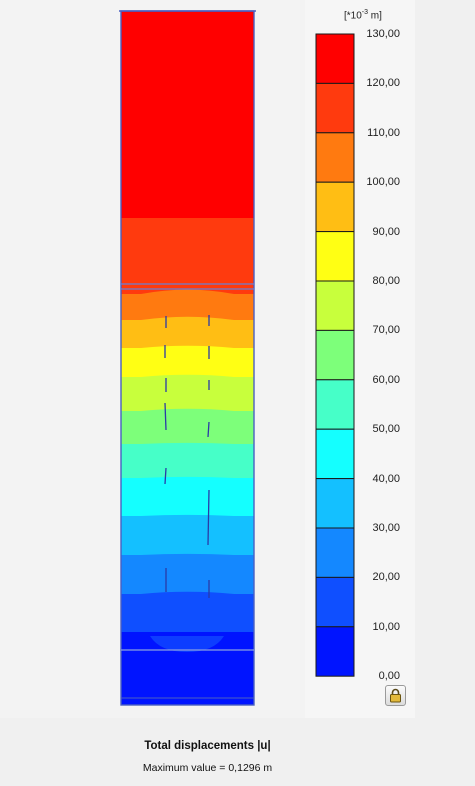 This screenshot has width=475, height=786. Describe the element at coordinates (386, 281) in the screenshot. I see `legend-tick-label: 80,00` at that location.